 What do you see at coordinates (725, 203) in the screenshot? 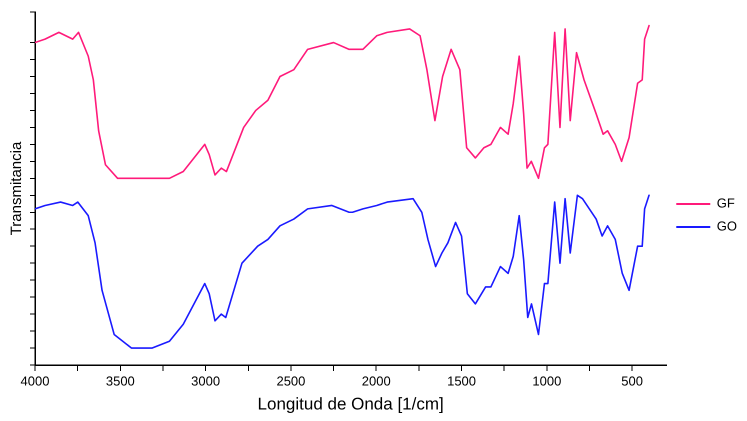
I see `legend-label: GF` at bounding box center [725, 203].